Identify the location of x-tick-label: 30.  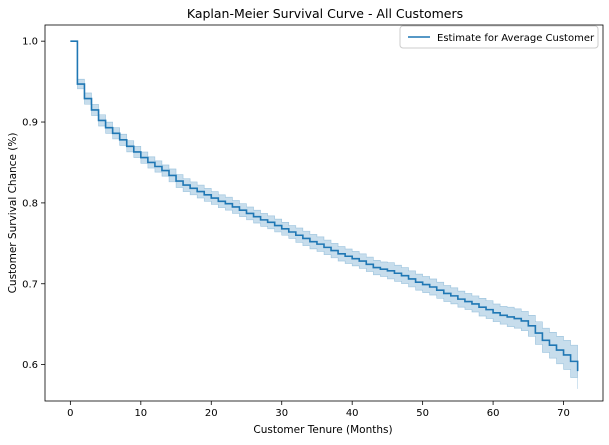
(281, 413).